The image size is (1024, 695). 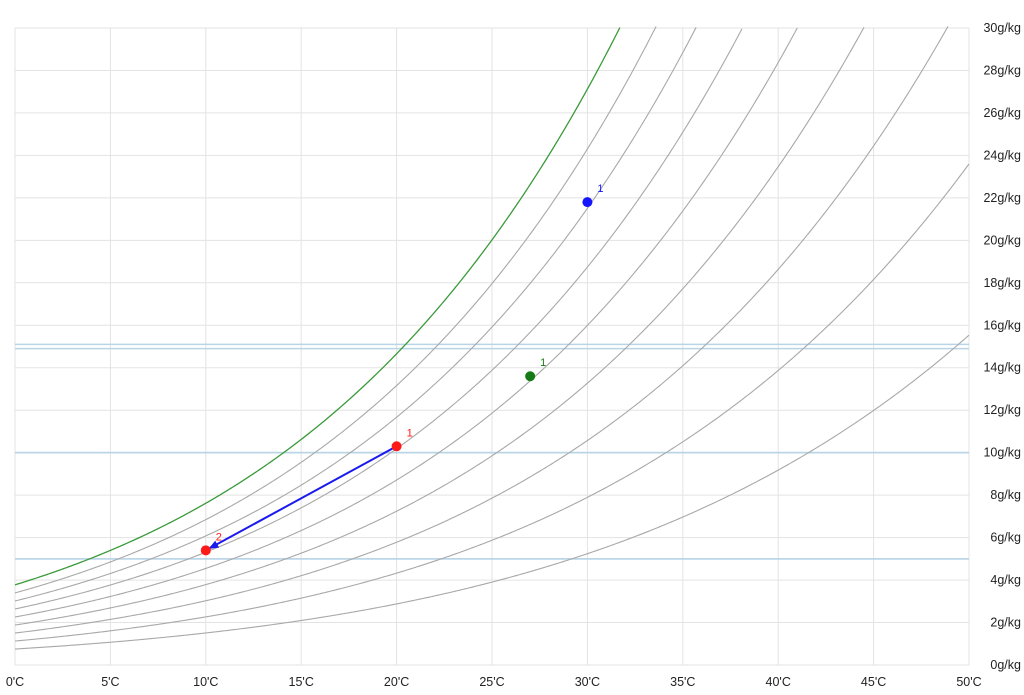 What do you see at coordinates (1002, 113) in the screenshot?
I see `y-tick-label: 26g/kg` at bounding box center [1002, 113].